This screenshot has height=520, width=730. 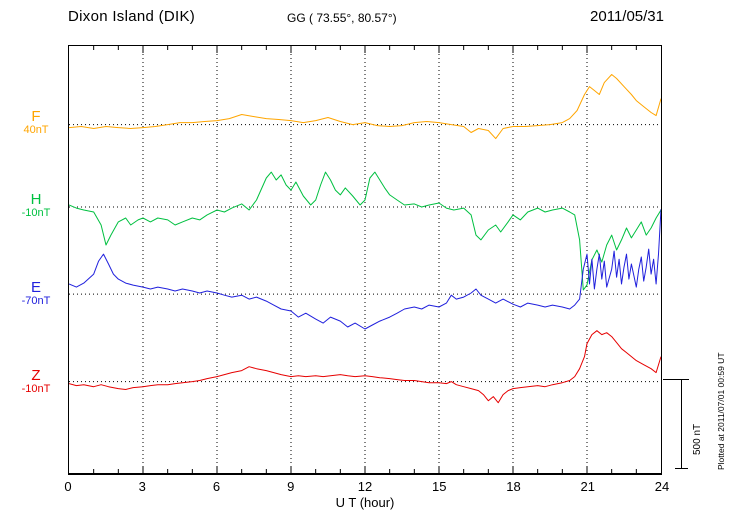 What do you see at coordinates (681, 468) in the screenshot?
I see `scale-bar-bottom-cap` at bounding box center [681, 468].